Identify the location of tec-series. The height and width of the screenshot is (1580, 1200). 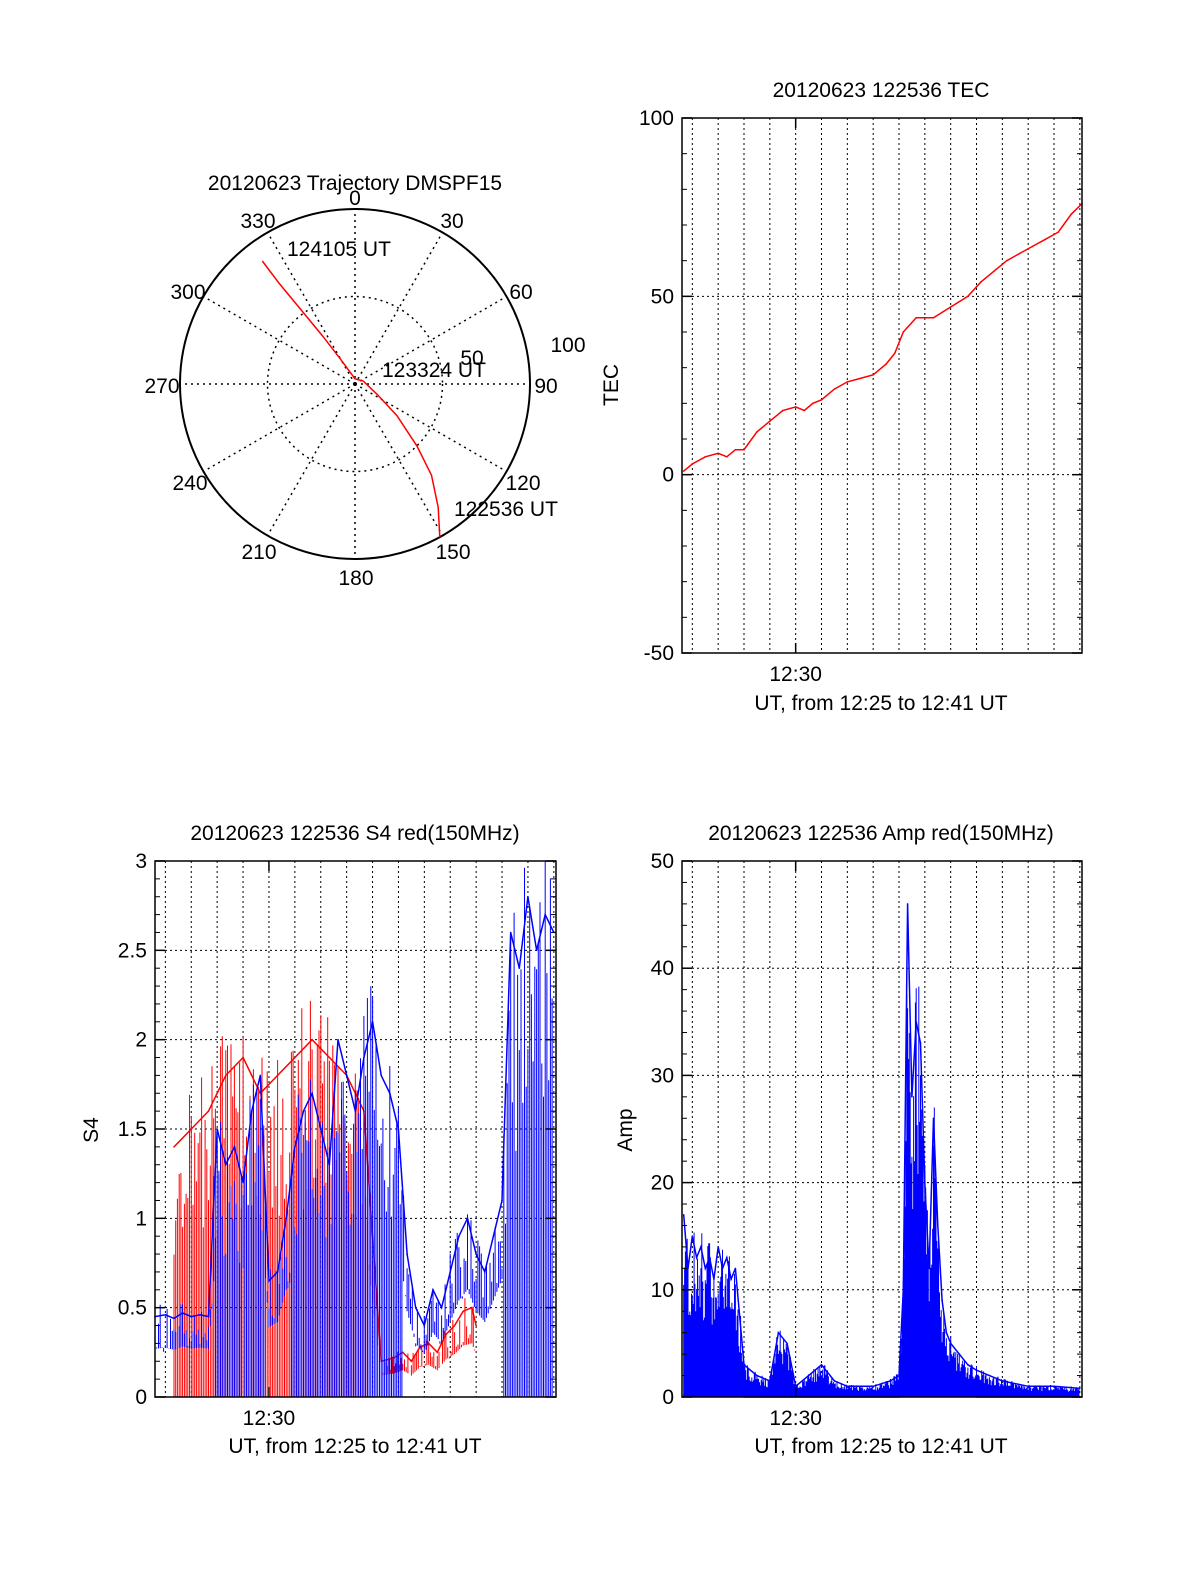
(882, 337).